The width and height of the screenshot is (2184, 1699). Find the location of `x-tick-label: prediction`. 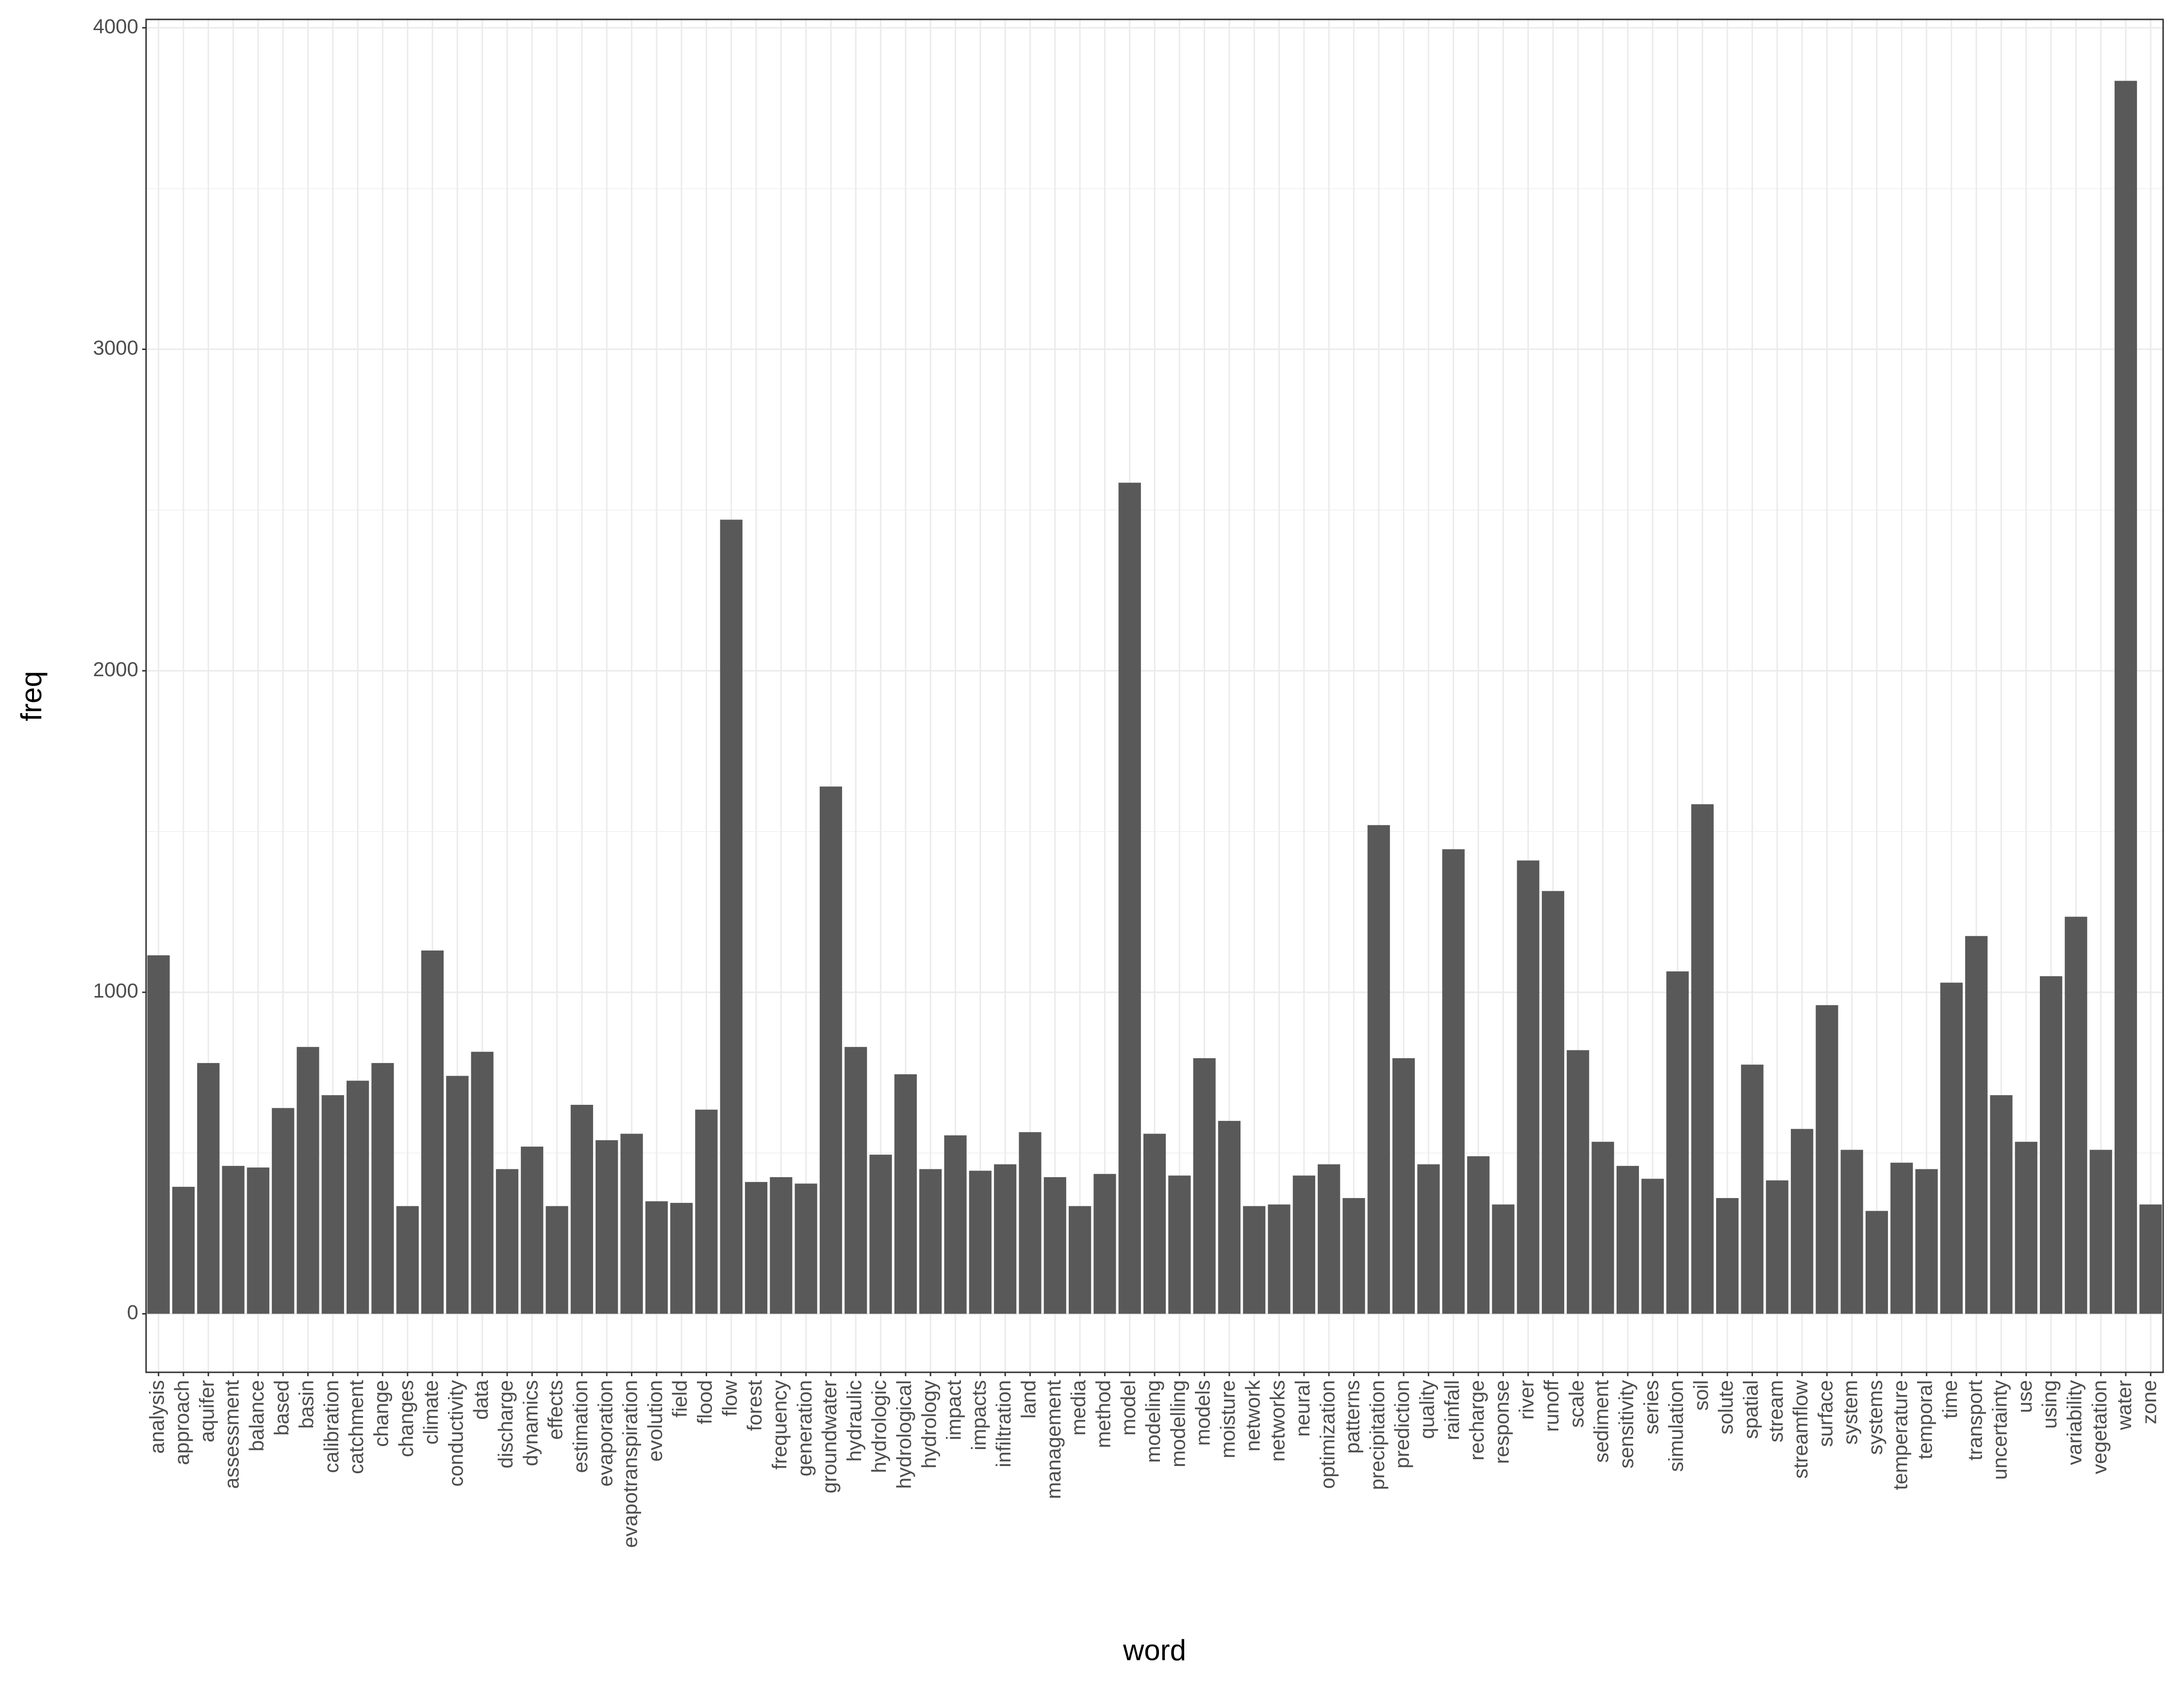

x-tick-label: prediction is located at coordinates (1401, 1424).